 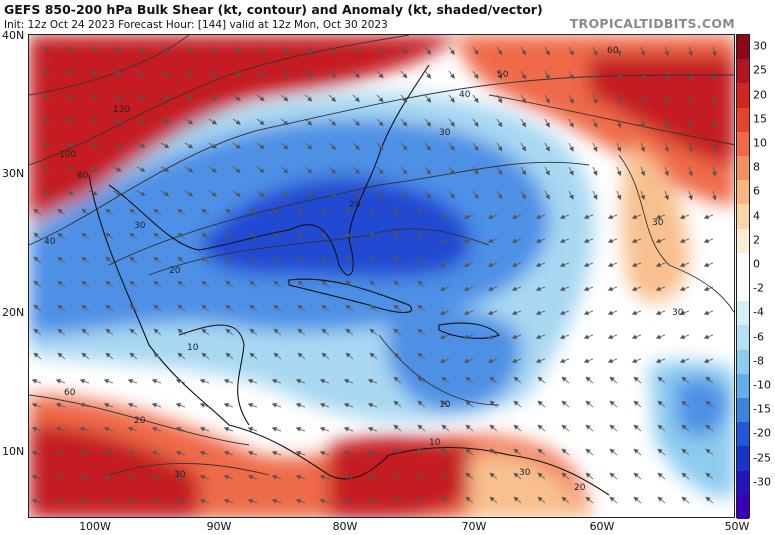 What do you see at coordinates (309, 452) in the screenshot?
I see `central-america-coast` at bounding box center [309, 452].